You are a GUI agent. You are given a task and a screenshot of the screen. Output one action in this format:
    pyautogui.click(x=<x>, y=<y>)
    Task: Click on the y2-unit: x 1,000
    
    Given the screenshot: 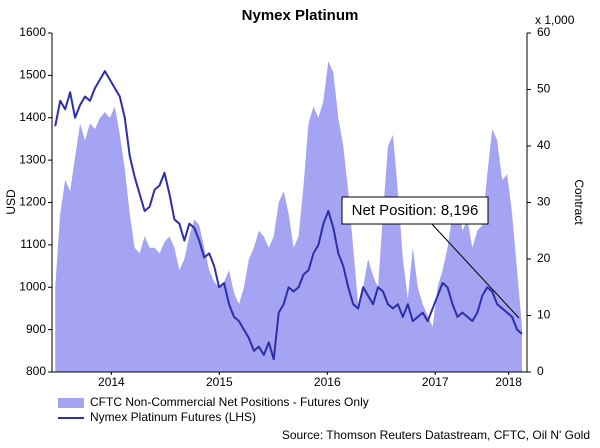 What is the action you would take?
    pyautogui.click(x=555, y=20)
    